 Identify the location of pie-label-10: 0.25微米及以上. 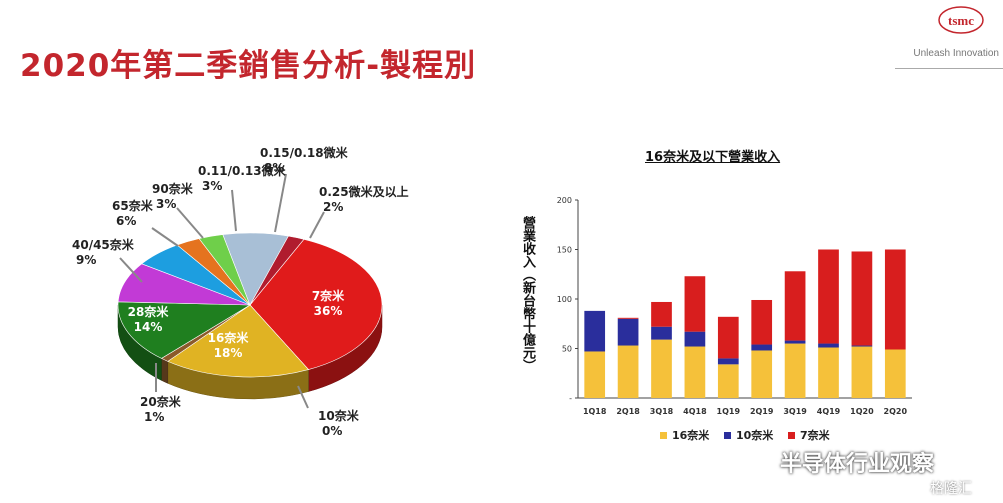
(364, 191).